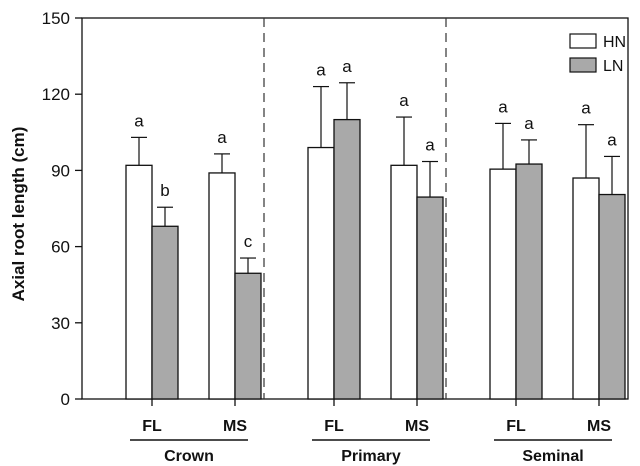 Image resolution: width=640 pixels, height=466 pixels. Describe the element at coordinates (60, 323) in the screenshot. I see `y-tick-label: 30` at that location.